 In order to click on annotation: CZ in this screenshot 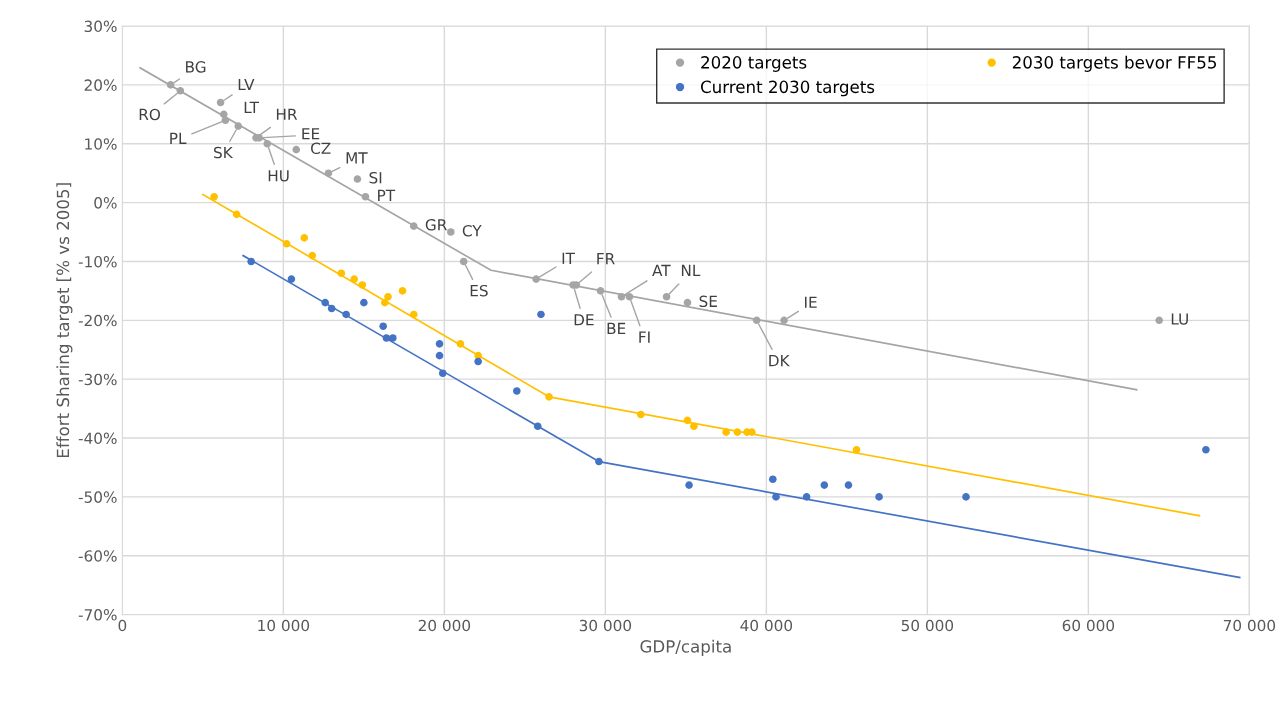, I will do `click(320, 148)`.